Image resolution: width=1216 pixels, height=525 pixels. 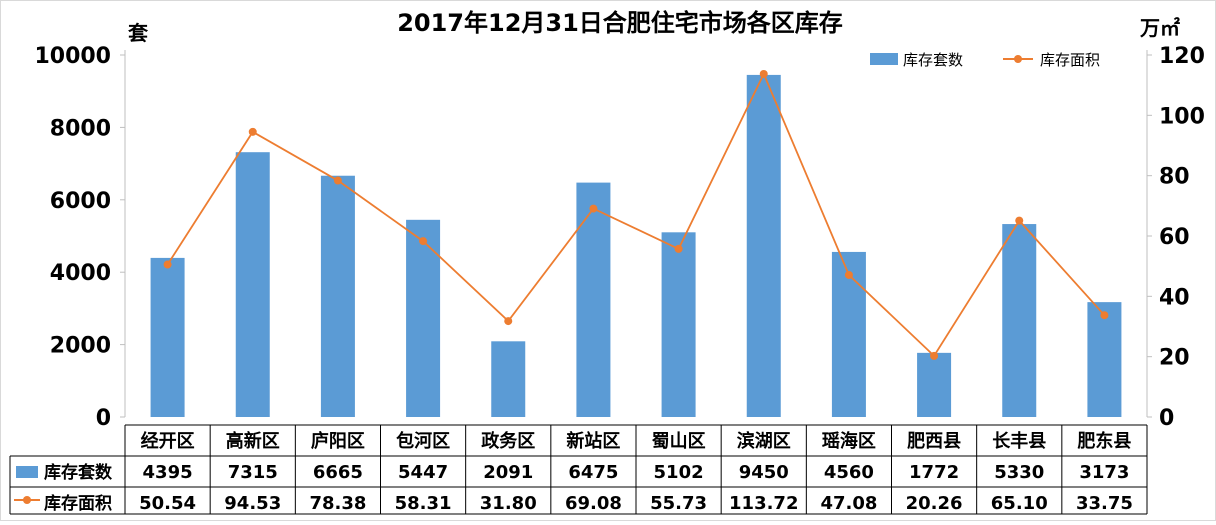 I want to click on table-row-header: 库存面积, so click(x=78, y=503).